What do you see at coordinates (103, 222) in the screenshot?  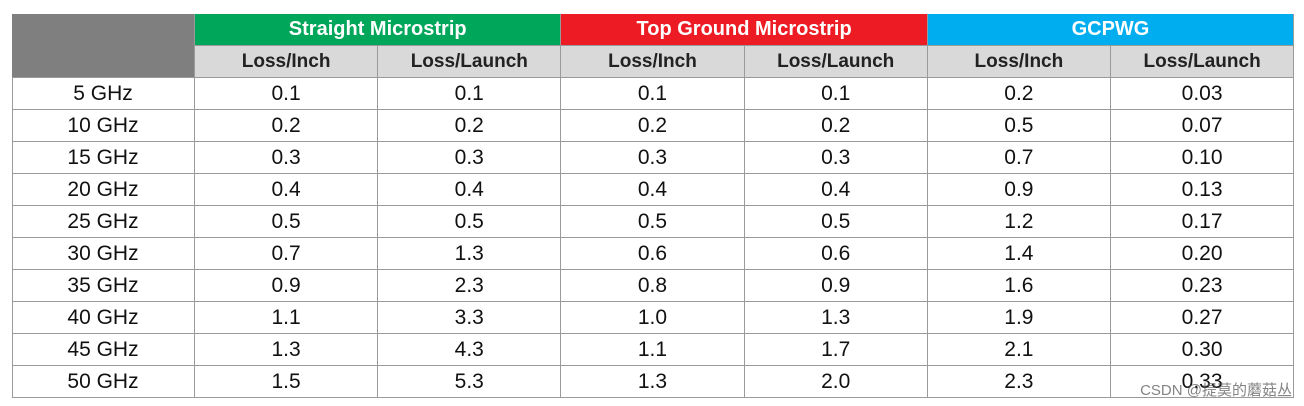 I see `row-label: 25 GHz` at bounding box center [103, 222].